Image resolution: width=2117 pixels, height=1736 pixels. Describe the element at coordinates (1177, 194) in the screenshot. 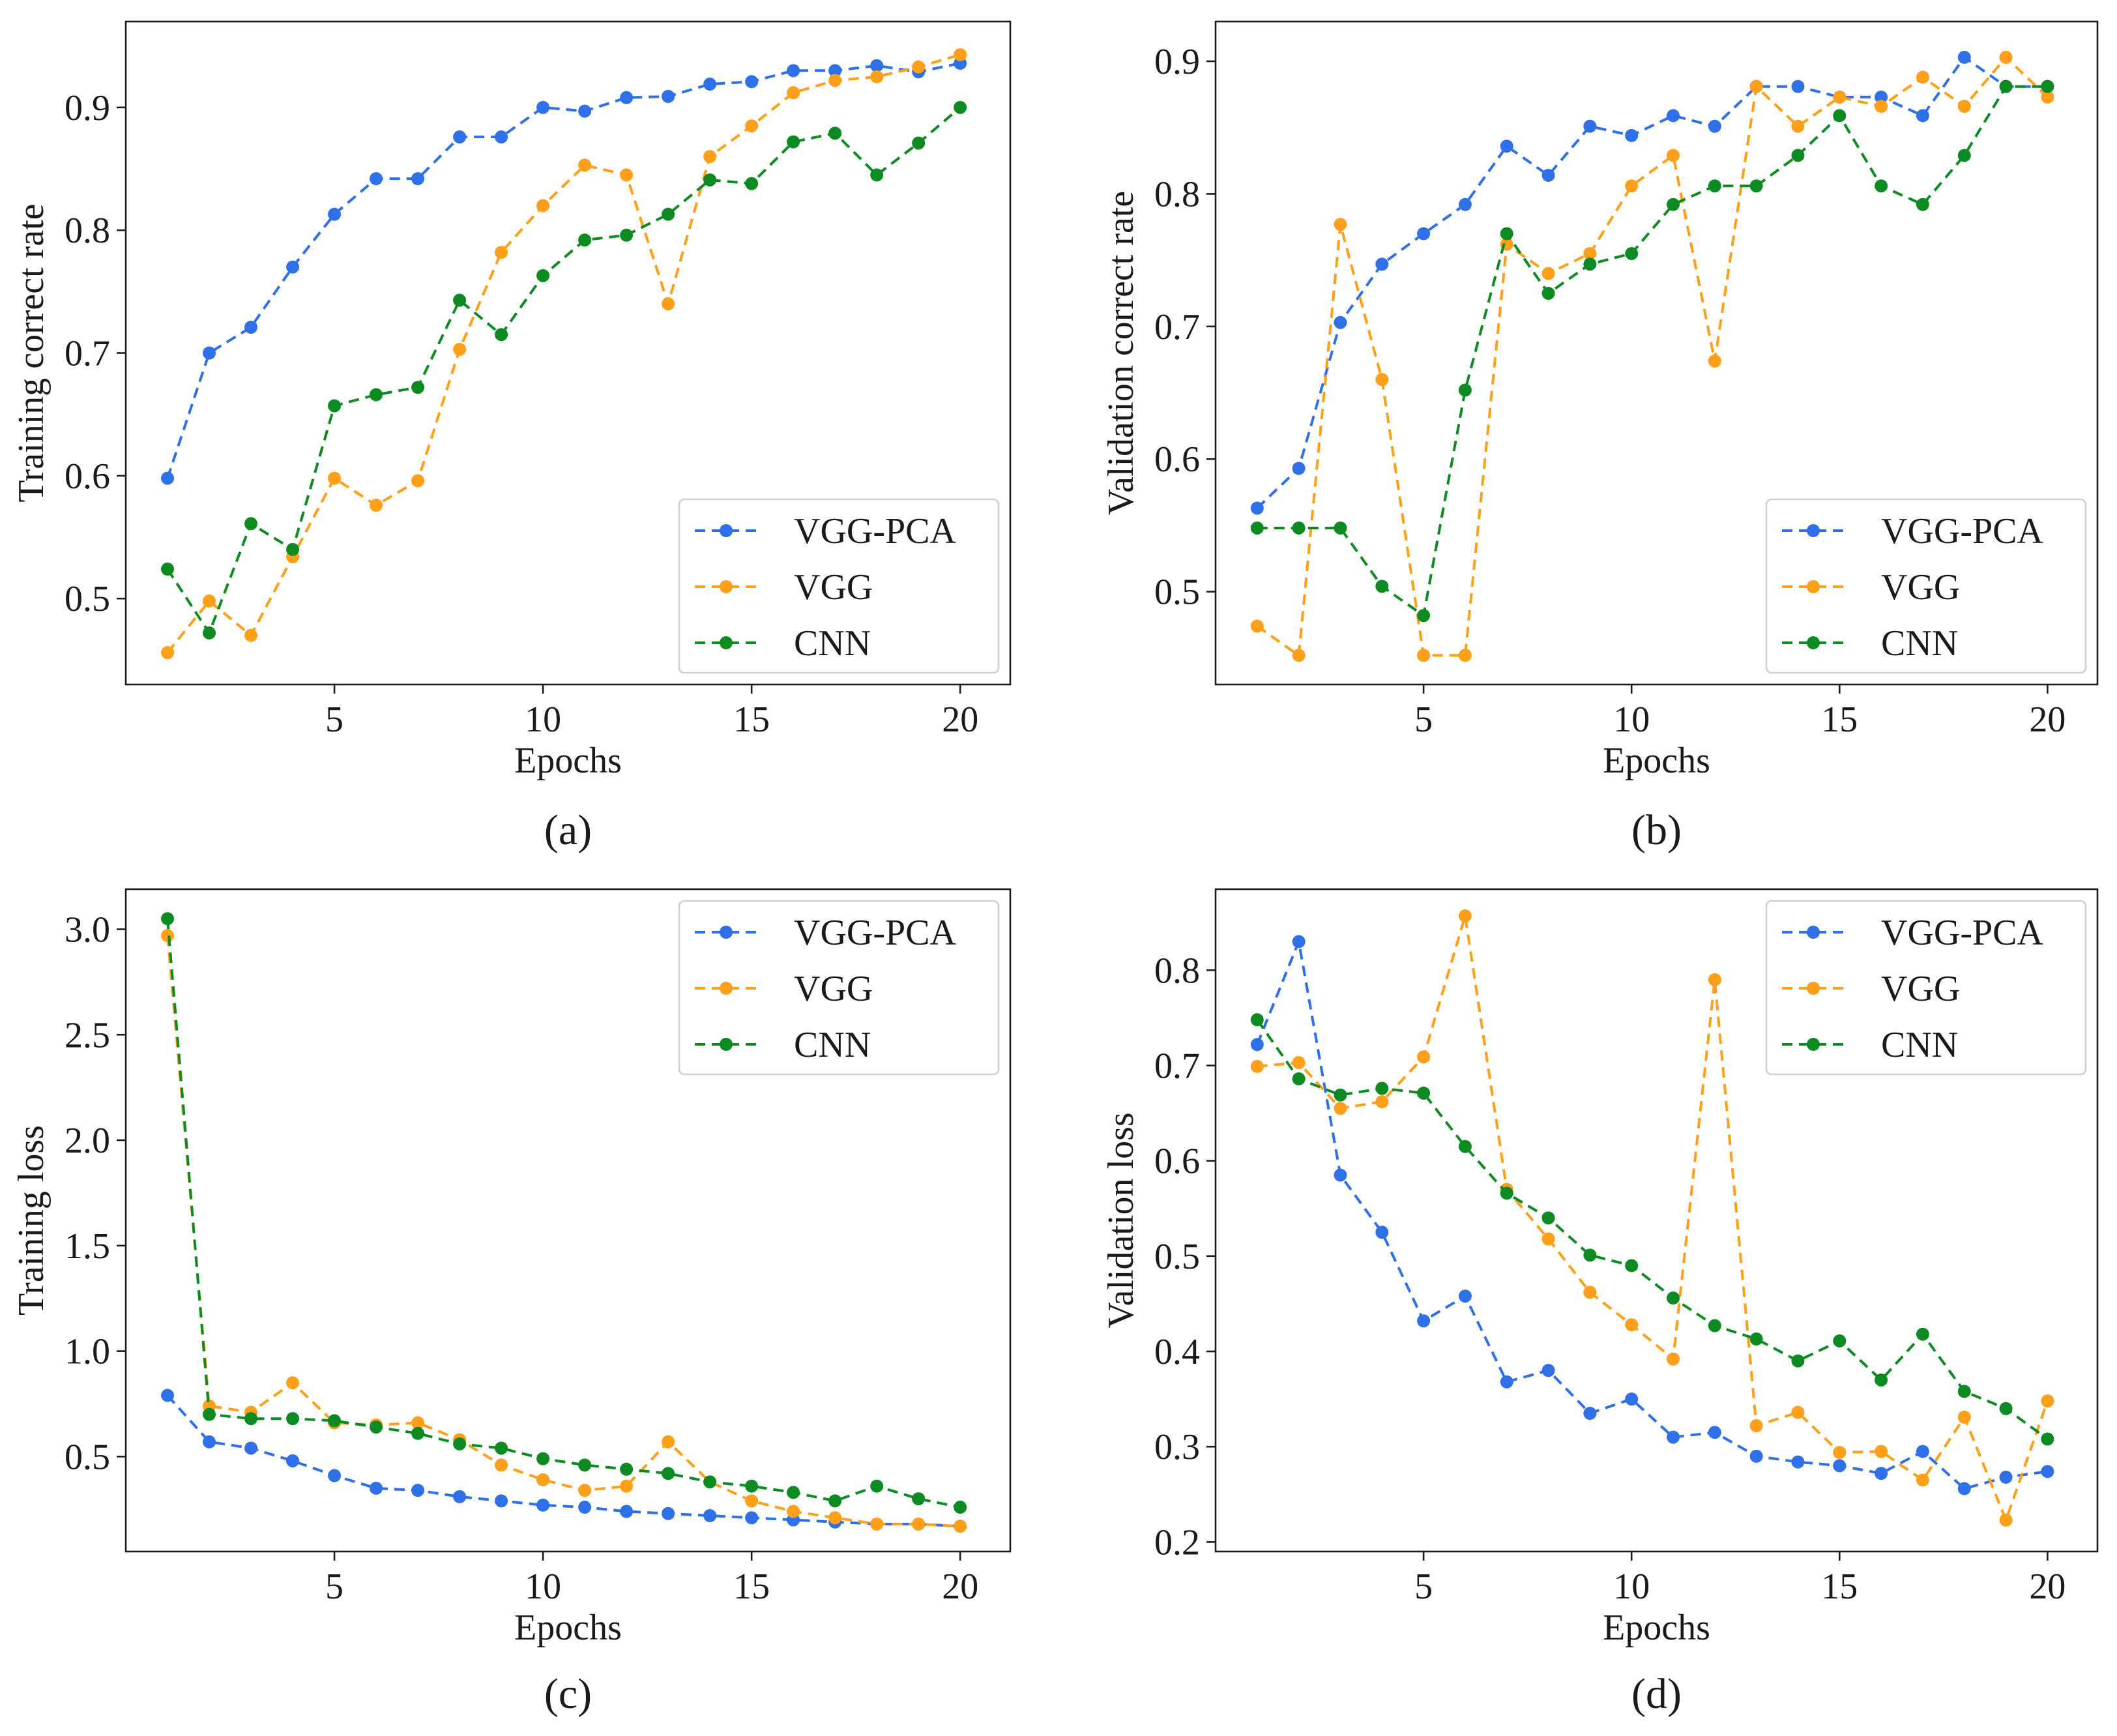

I see `y-tick-label: 0.8` at that location.